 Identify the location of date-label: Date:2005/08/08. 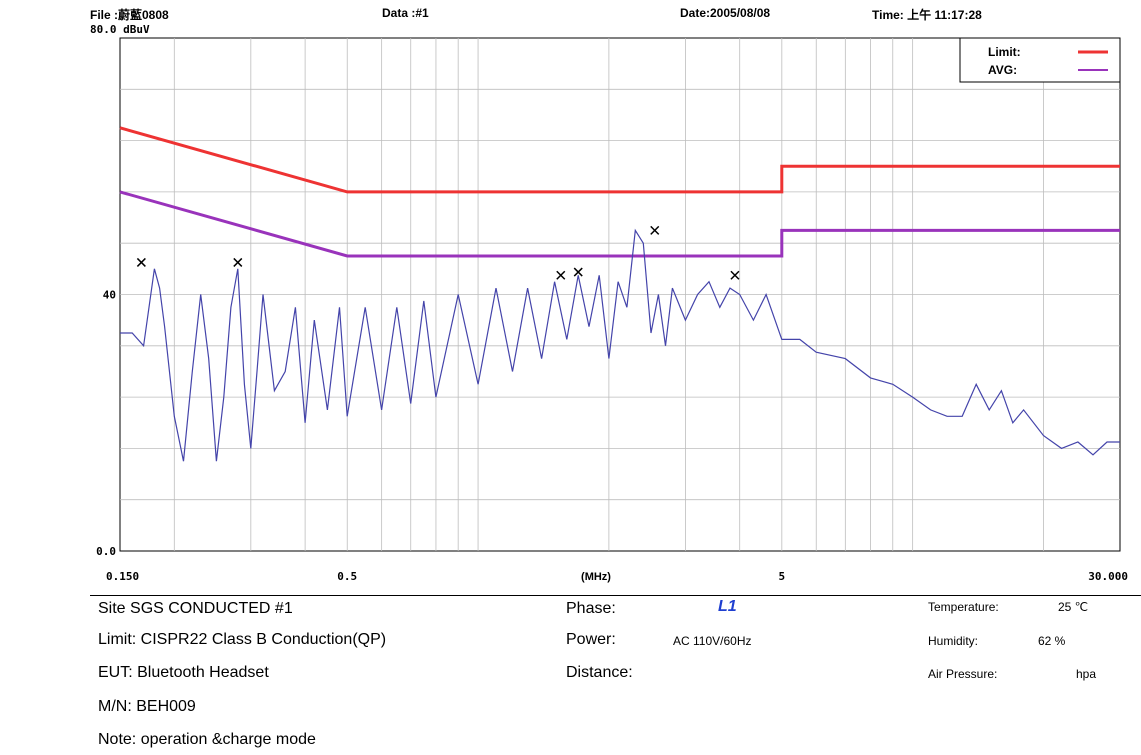
(725, 13).